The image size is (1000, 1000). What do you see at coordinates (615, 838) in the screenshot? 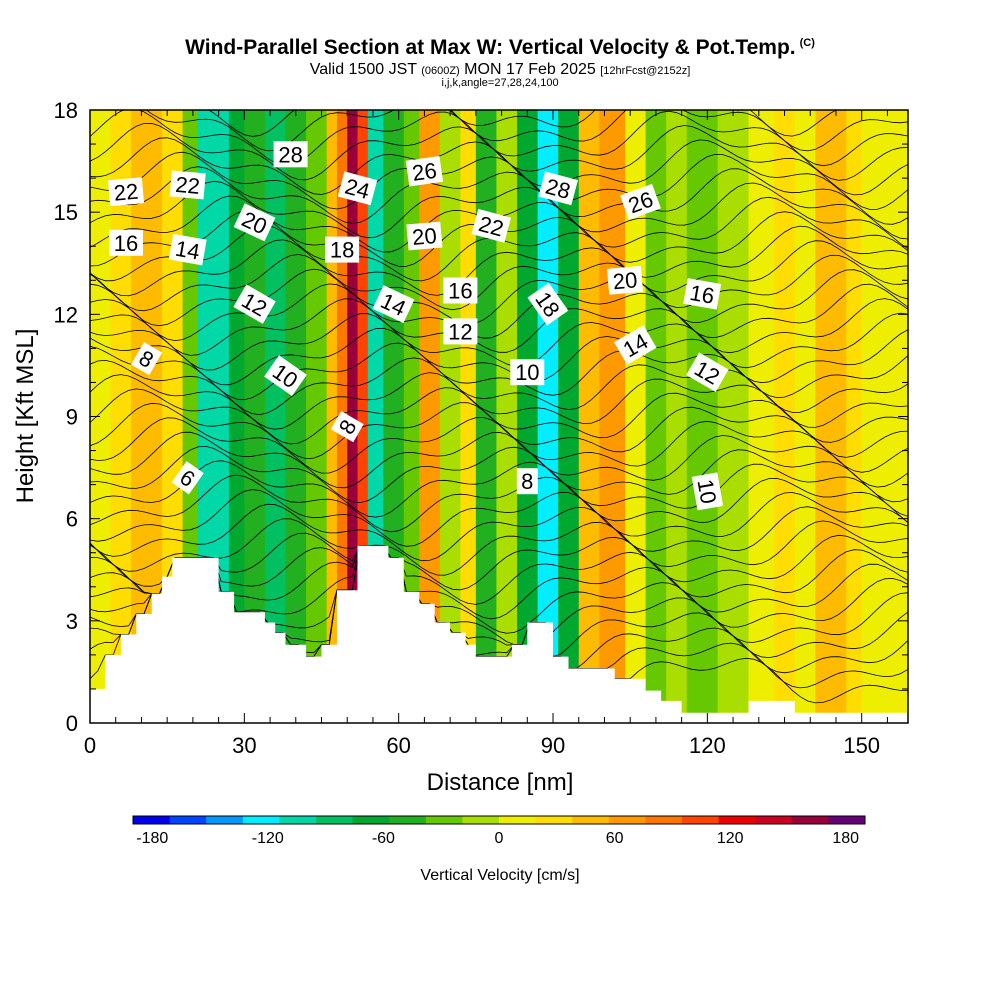
I see `colorbar-tick-label: 60` at bounding box center [615, 838].